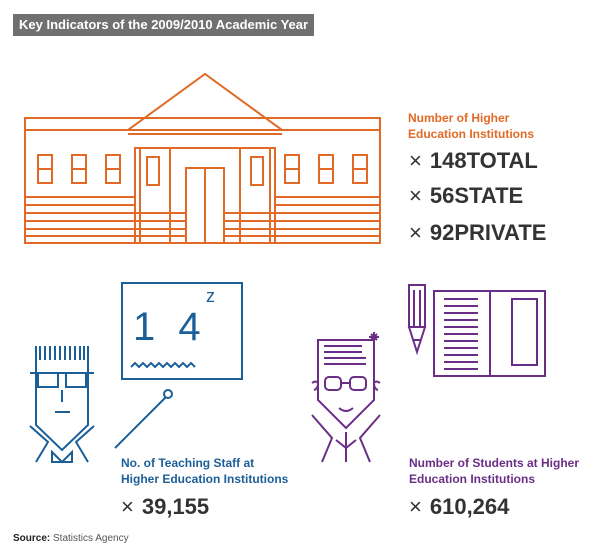 The width and height of the screenshot is (600, 557). Describe the element at coordinates (488, 195) in the screenshot. I see `stat-state-unit: STATE` at that location.